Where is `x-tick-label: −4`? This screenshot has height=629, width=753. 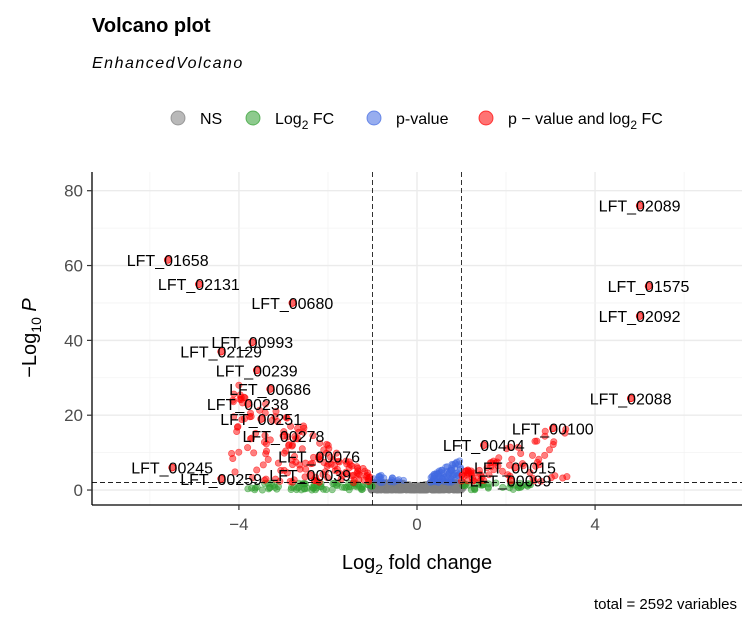
x-tick-label: −4 is located at coordinates (238, 524).